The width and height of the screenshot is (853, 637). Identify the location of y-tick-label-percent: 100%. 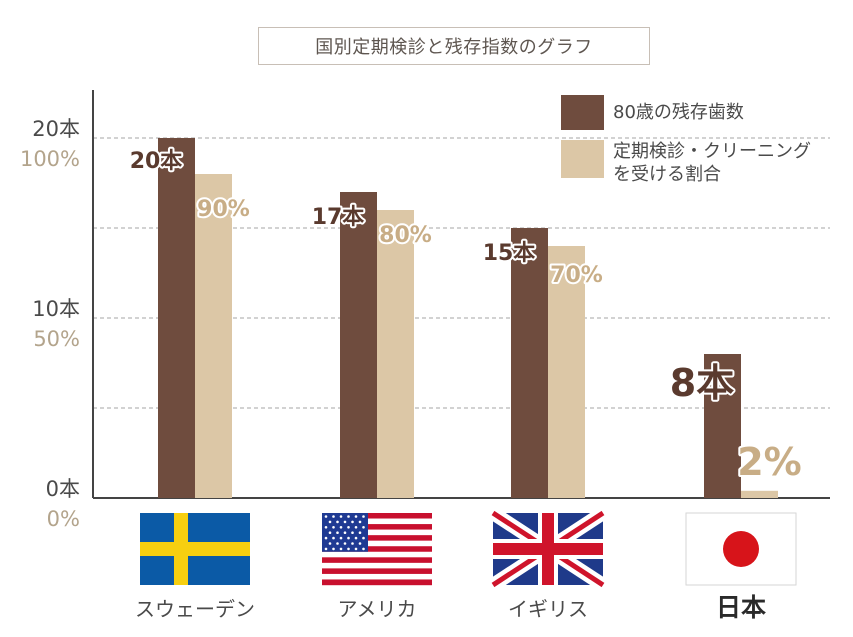
(50, 159).